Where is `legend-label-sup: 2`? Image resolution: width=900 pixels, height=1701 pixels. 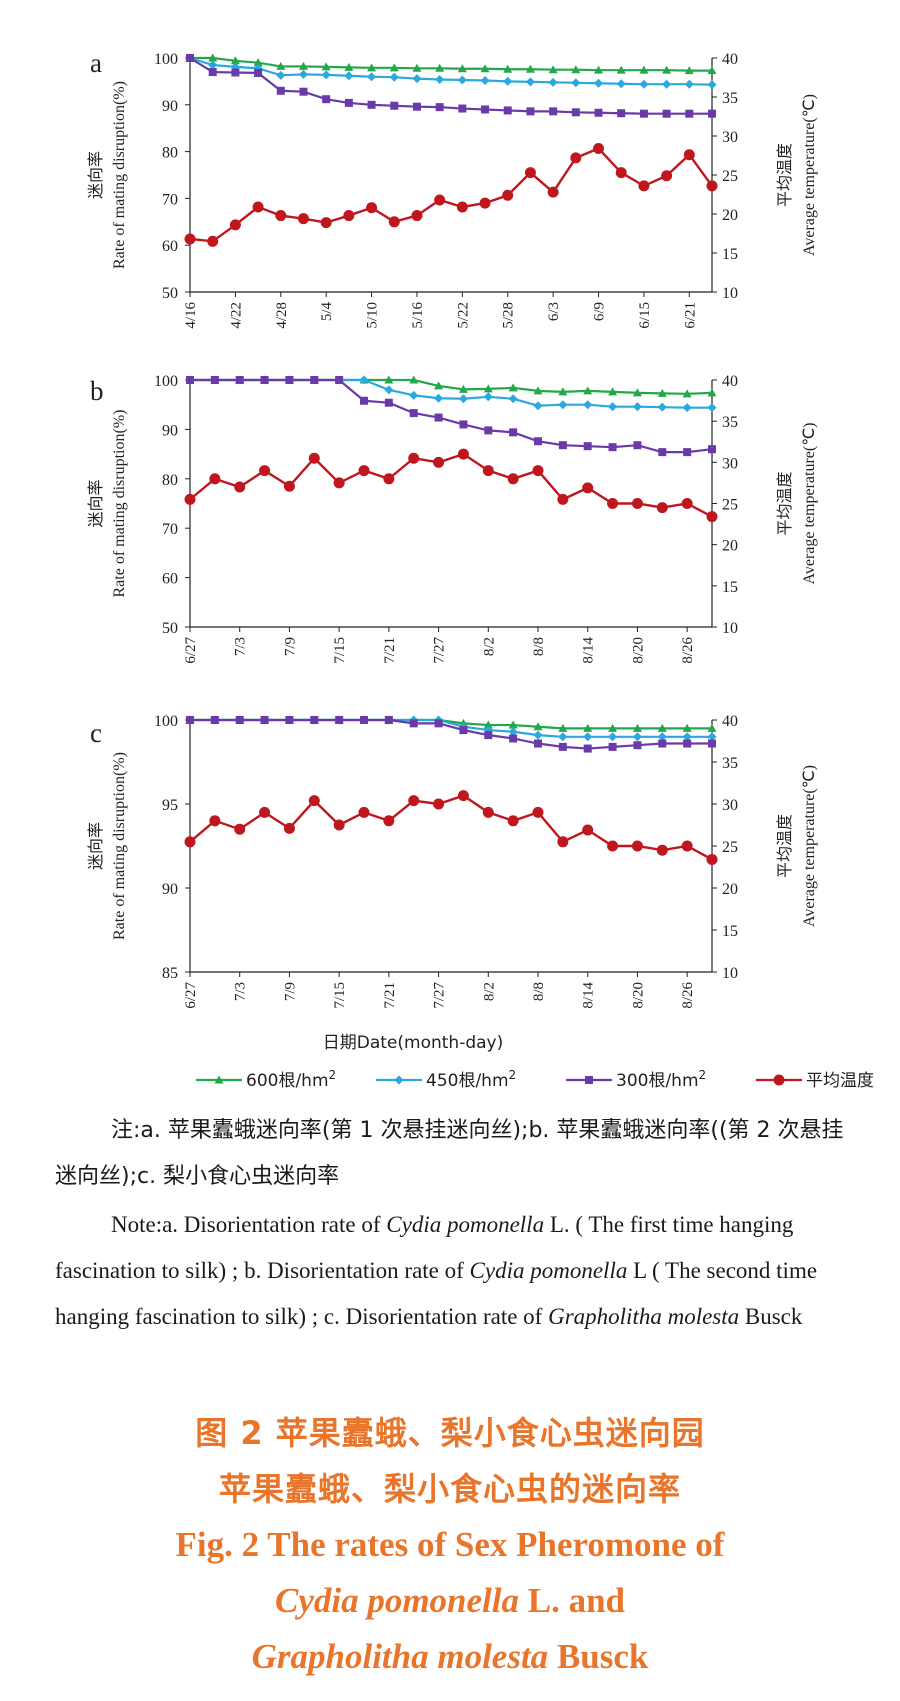
legend-label-sup: 2 is located at coordinates (513, 1075).